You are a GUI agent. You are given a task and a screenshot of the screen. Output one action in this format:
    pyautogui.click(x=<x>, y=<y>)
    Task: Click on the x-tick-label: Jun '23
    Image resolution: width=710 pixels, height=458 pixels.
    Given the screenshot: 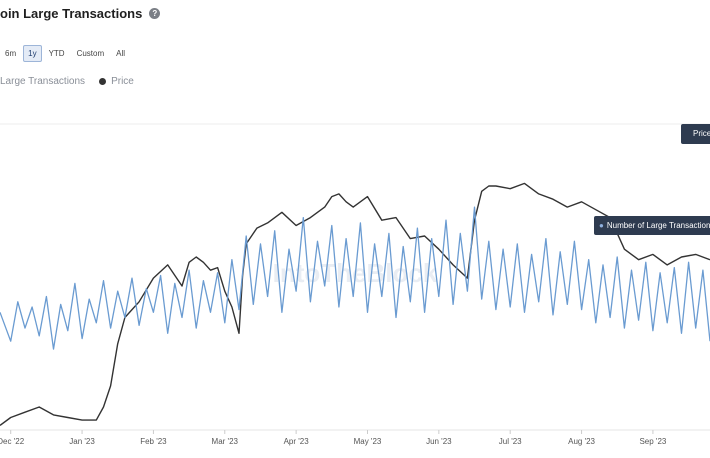 What is the action you would take?
    pyautogui.click(x=439, y=441)
    